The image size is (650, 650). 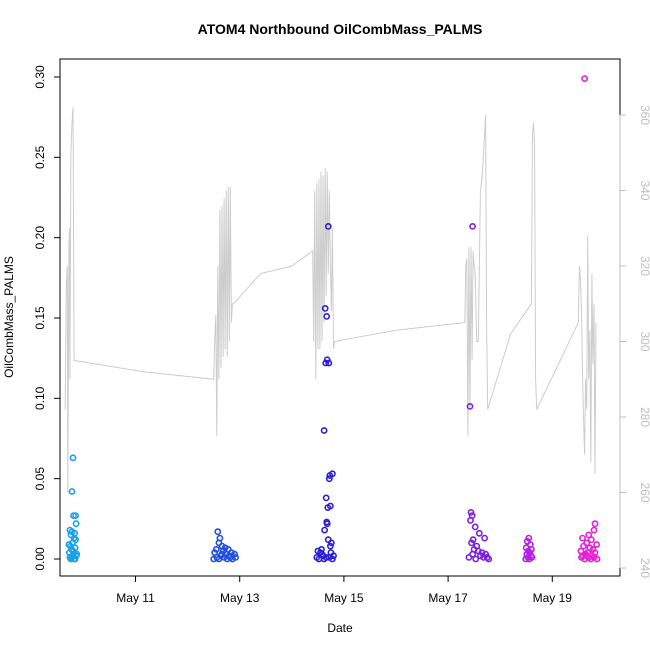 What do you see at coordinates (40, 479) in the screenshot?
I see `y-tick-label-1: 0.05` at bounding box center [40, 479].